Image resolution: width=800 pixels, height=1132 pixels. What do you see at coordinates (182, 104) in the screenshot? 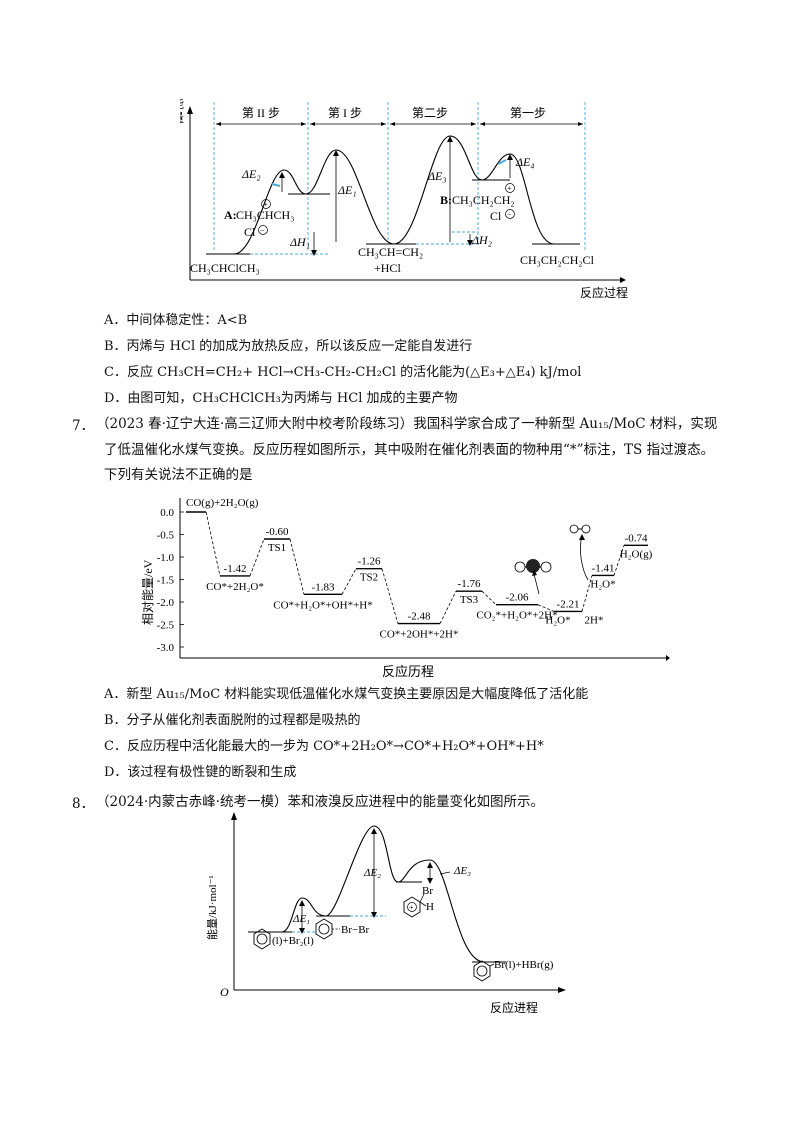
I see `fig1-y-label-1: 能` at bounding box center [182, 104].